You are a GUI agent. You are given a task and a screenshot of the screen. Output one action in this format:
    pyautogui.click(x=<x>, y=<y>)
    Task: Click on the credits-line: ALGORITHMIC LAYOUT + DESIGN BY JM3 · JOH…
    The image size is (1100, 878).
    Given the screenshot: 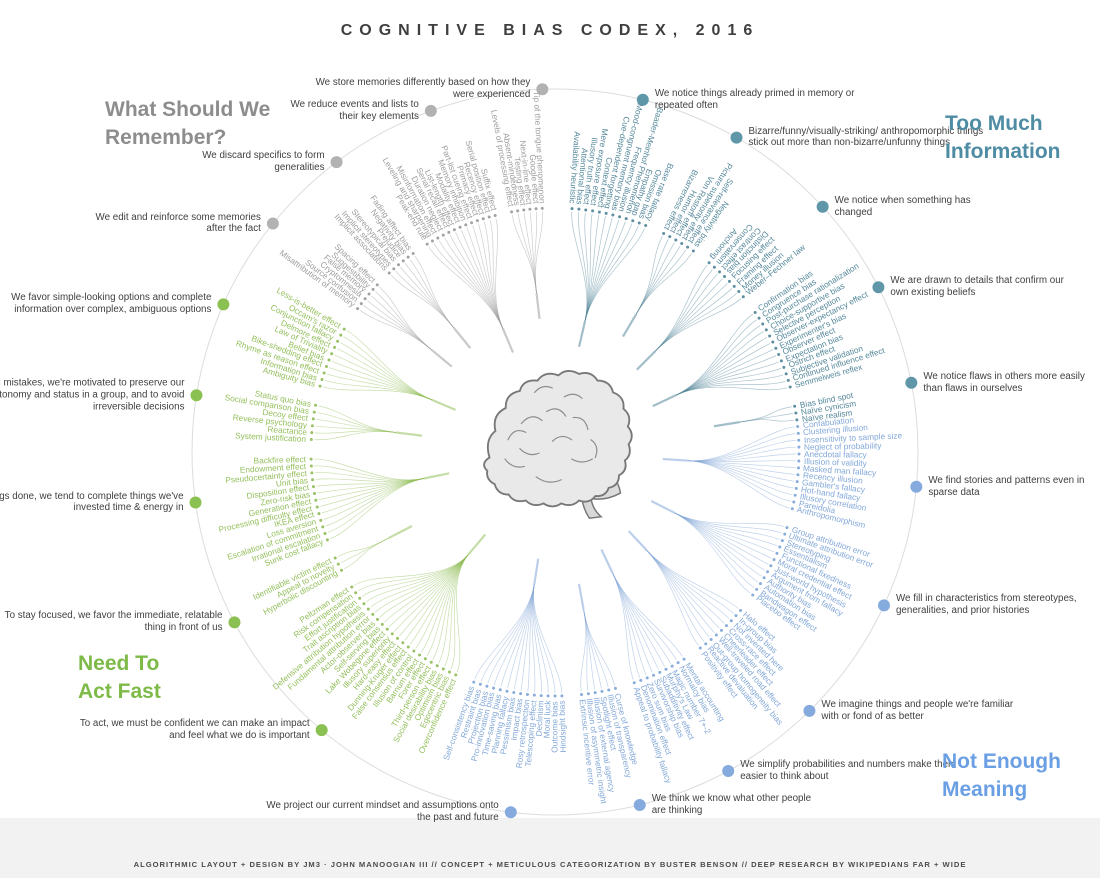 What is the action you would take?
    pyautogui.click(x=550, y=864)
    